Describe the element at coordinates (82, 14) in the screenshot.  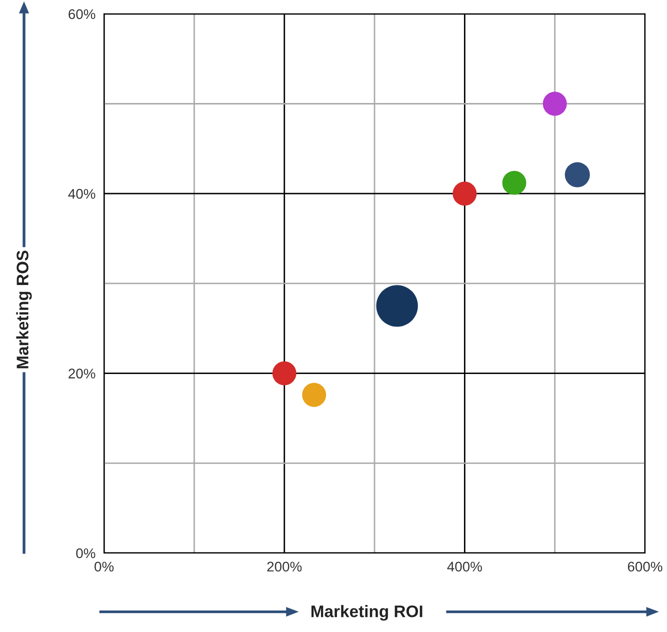
I see `y-tick-label: 60%` at that location.